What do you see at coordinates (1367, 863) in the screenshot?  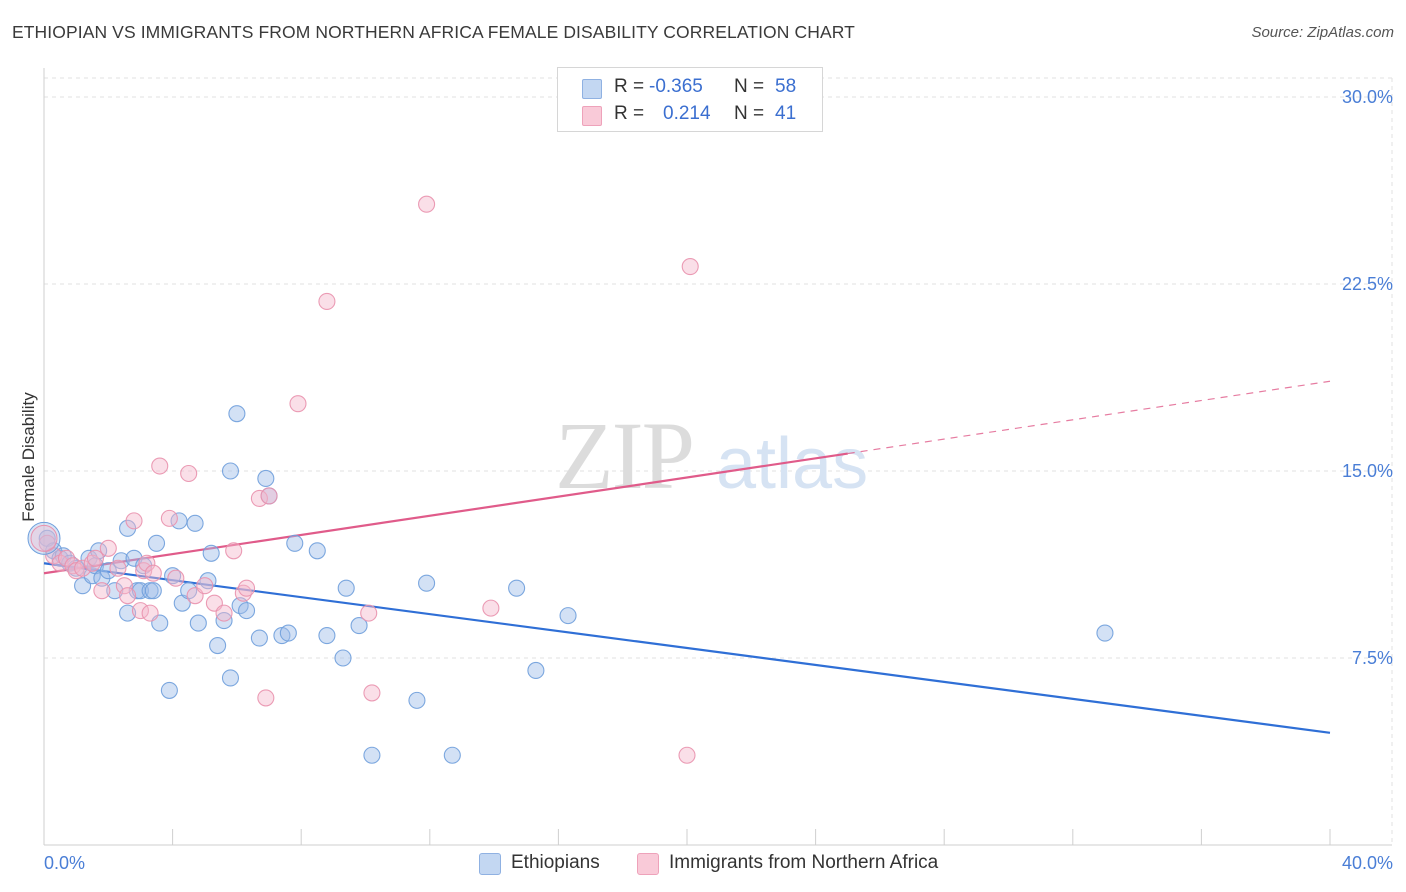 I see `x-tick-label-max: 40.0%` at bounding box center [1367, 863].